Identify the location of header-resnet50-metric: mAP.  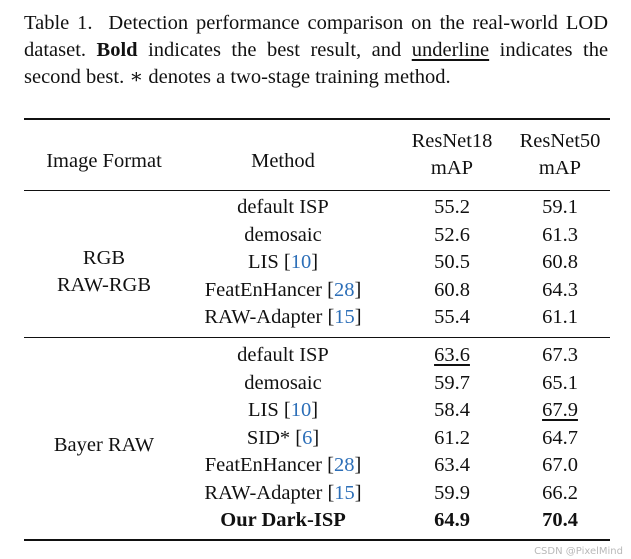
(560, 168).